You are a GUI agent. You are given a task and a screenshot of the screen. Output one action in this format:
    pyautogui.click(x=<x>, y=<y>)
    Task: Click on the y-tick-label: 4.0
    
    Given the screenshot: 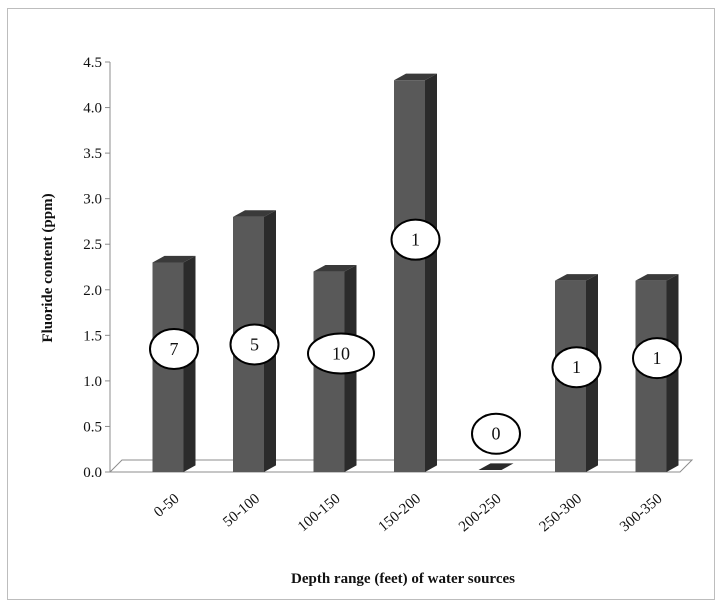 What is the action you would take?
    pyautogui.click(x=92, y=109)
    